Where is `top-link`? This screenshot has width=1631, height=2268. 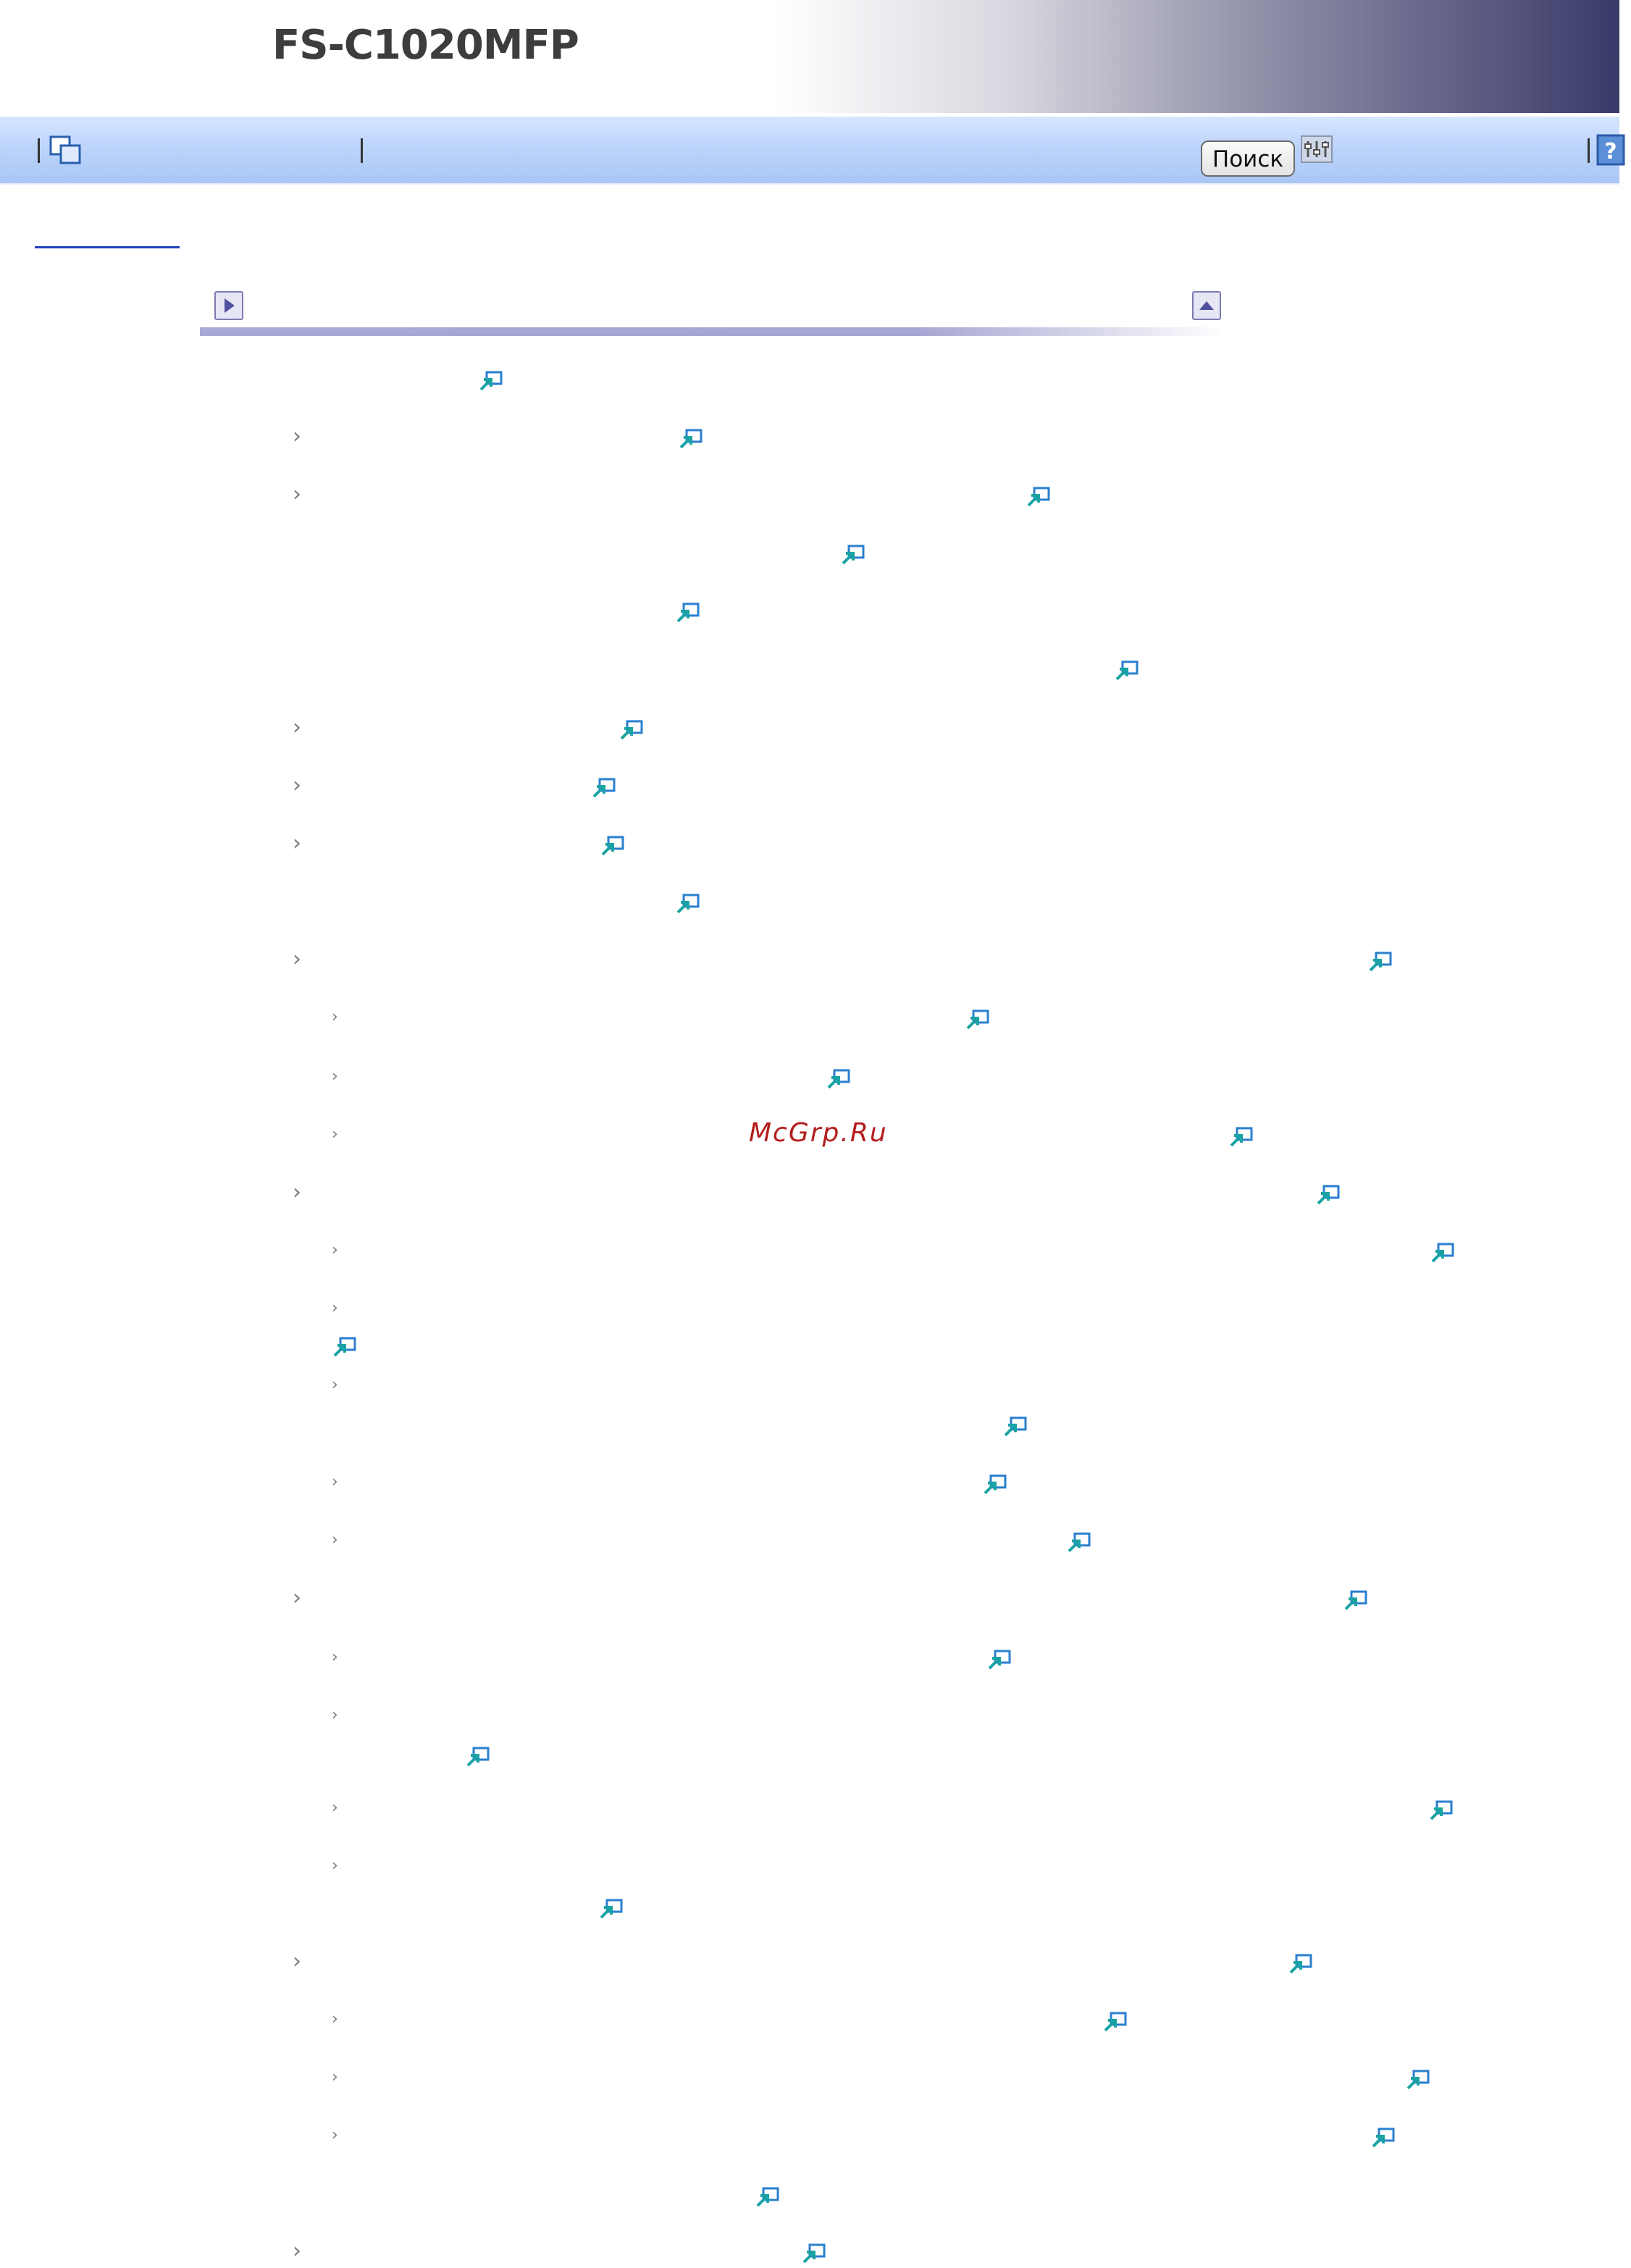 top-link is located at coordinates (107, 247).